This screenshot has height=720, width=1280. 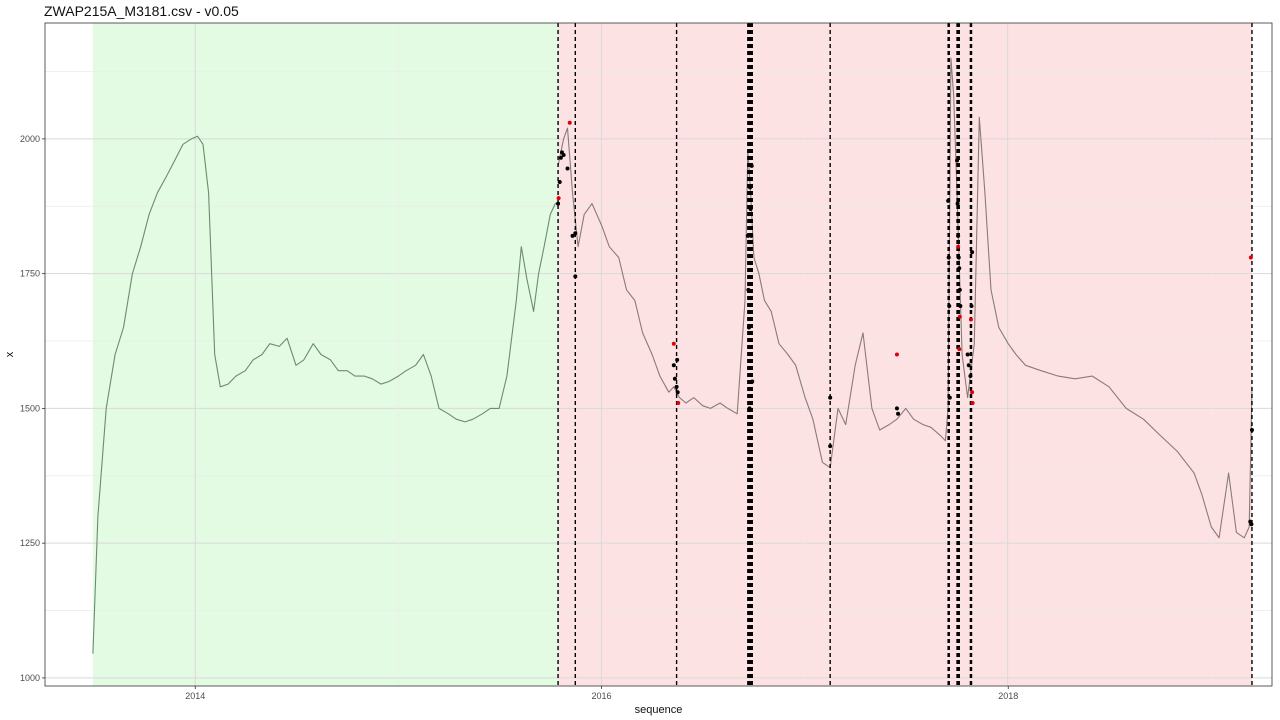 I want to click on x-tick-label: 2014, so click(x=195, y=696).